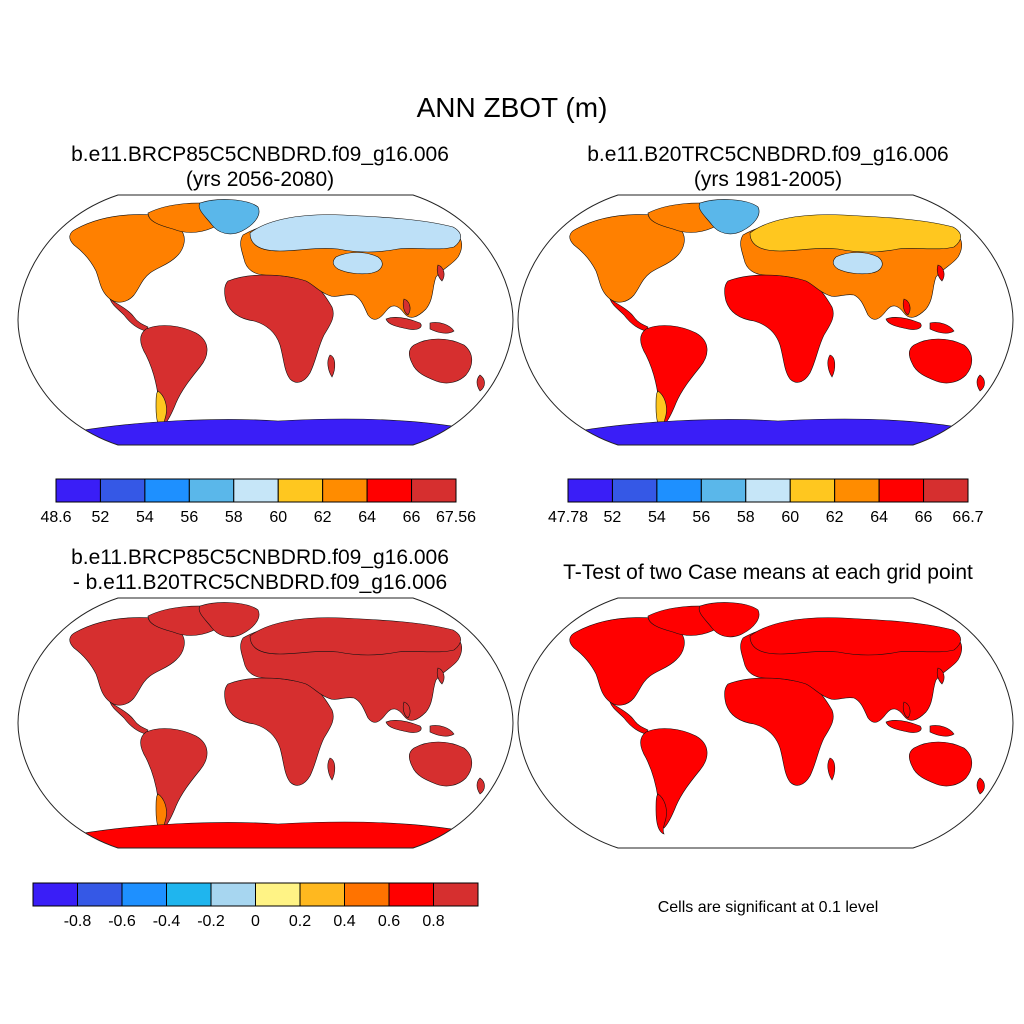 This screenshot has width=1024, height=1024. I want to click on panel-2-case-name: b.e11.B20TRC5CNBDRD.f09_g16.006, so click(768, 154).